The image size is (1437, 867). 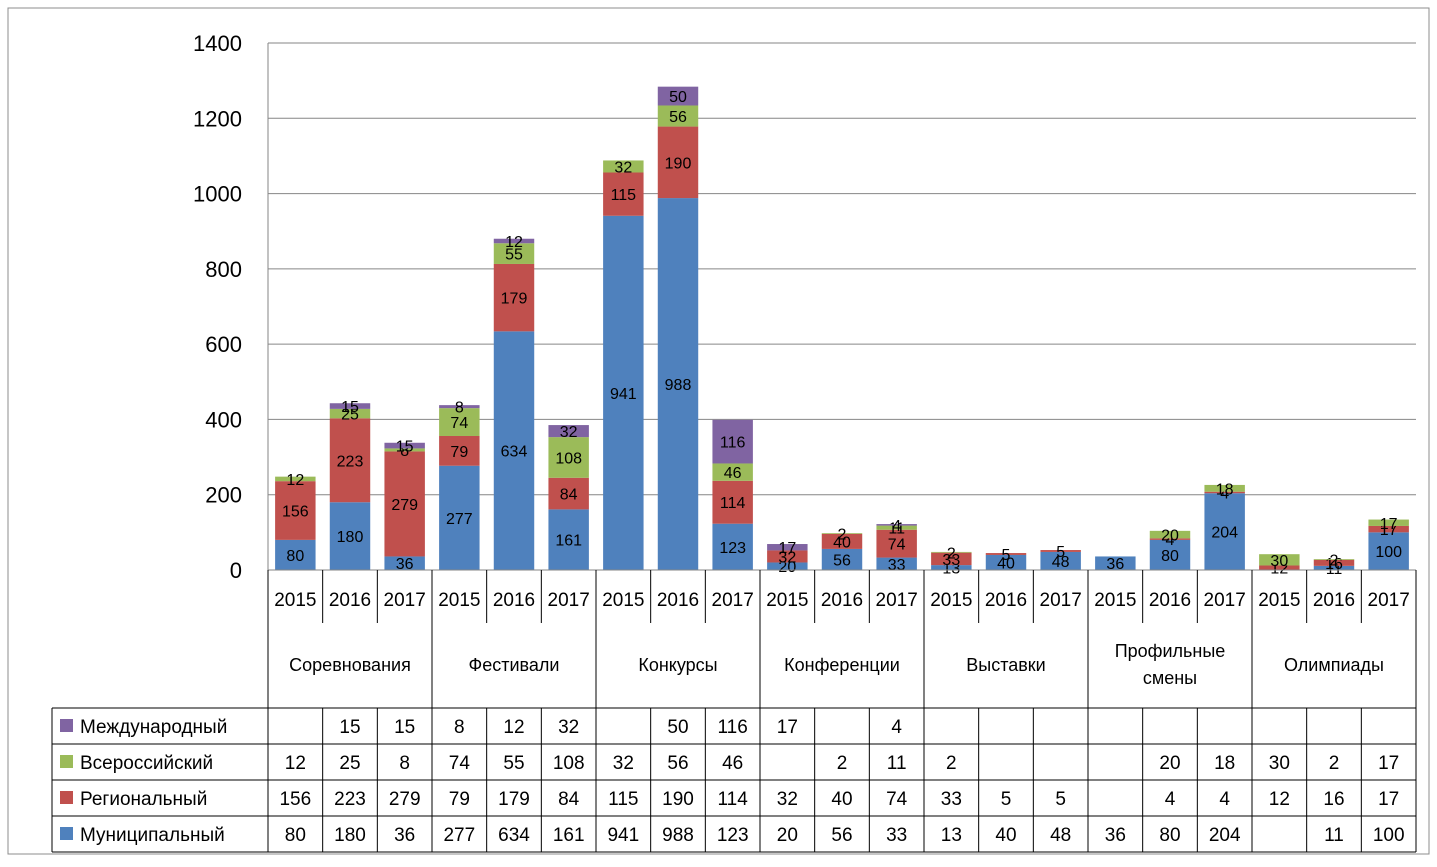 What do you see at coordinates (404, 505) in the screenshot?
I see `data-label-2-3: 279` at bounding box center [404, 505].